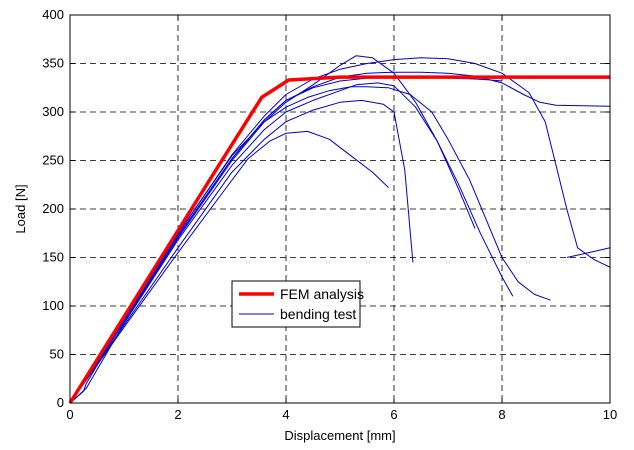 Image resolution: width=634 pixels, height=450 pixels. Describe the element at coordinates (57, 354) in the screenshot. I see `y-tick-label: 50` at that location.